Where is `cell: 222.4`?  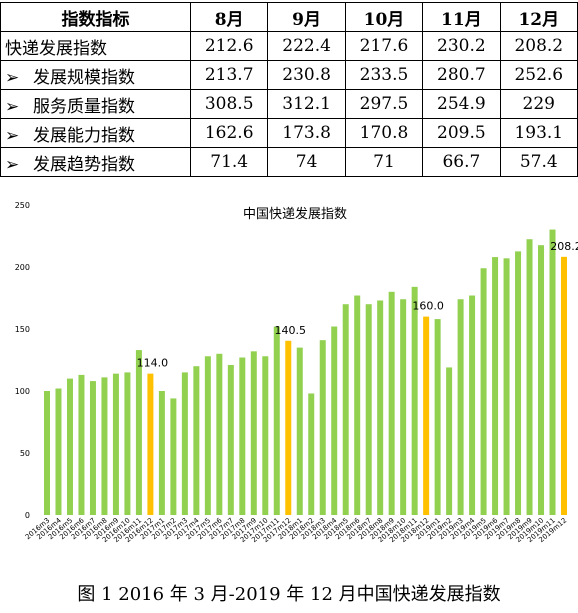
cell: 222.4 is located at coordinates (306, 46).